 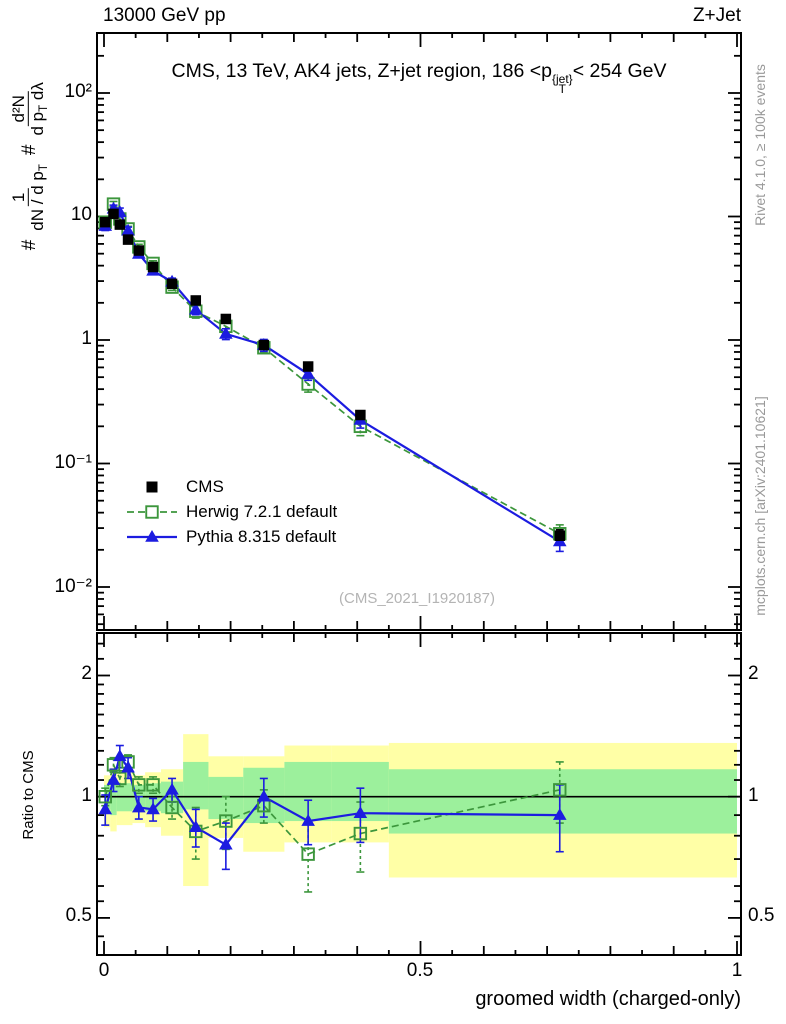 I want to click on legend-pythia-marker-icon, so click(x=152, y=536).